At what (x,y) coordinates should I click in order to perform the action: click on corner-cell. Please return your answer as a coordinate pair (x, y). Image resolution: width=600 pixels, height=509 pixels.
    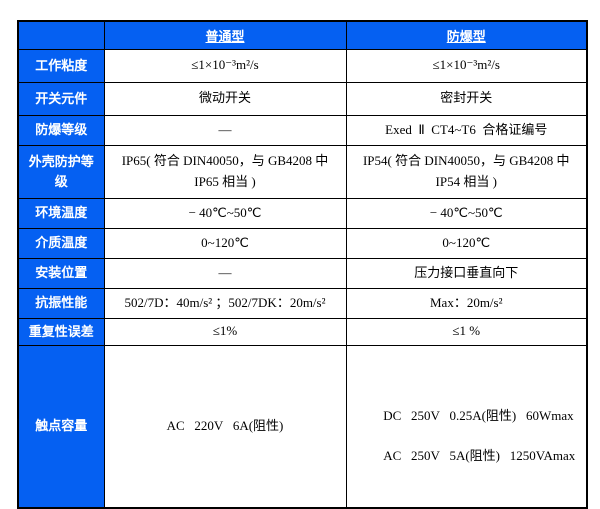
    Looking at the image, I should click on (61, 35).